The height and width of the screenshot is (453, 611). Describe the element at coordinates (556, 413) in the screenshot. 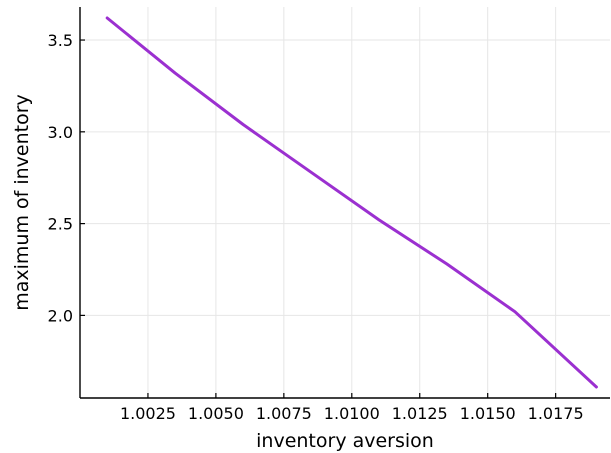

I see `x-tick-label: 1.0175` at that location.